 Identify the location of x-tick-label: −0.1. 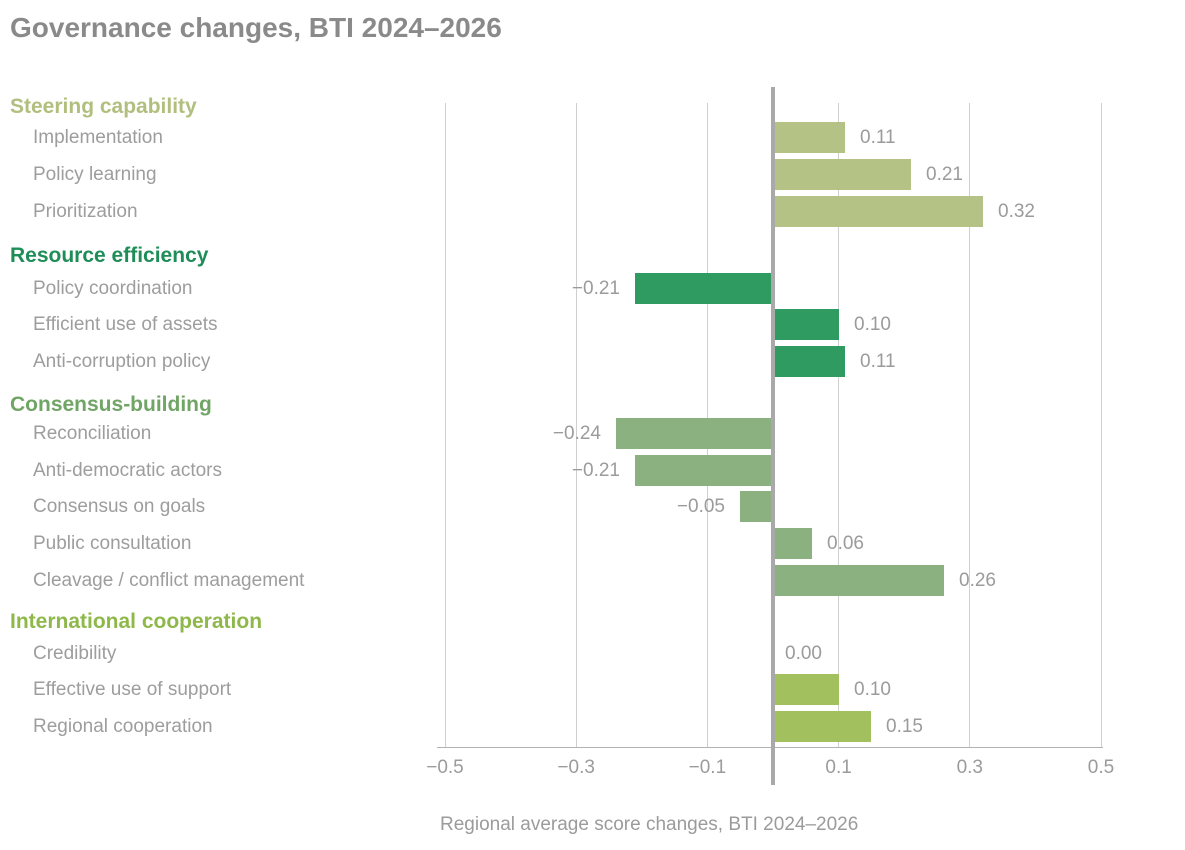
(707, 767).